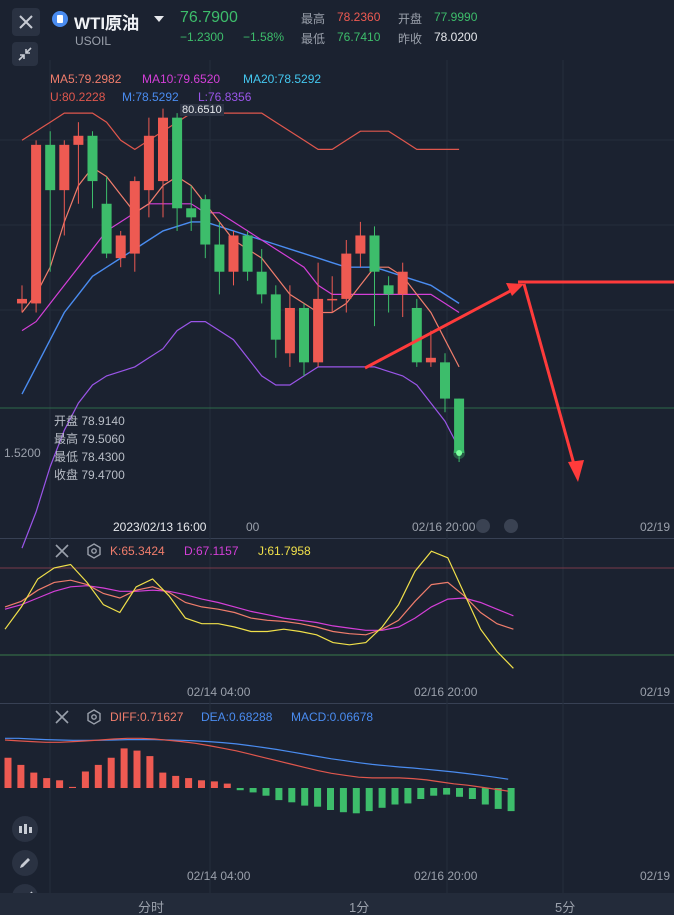 This screenshot has width=674, height=915. What do you see at coordinates (284, 551) in the screenshot?
I see `kdj-j-legend: J:61.7958` at bounding box center [284, 551].